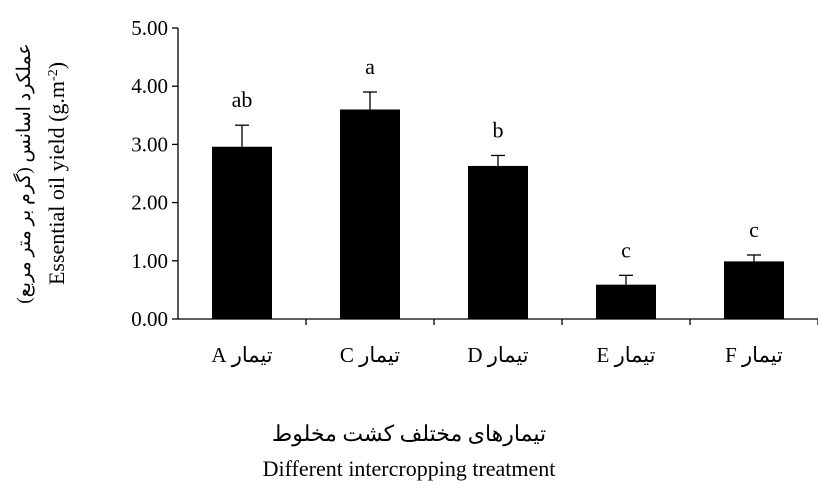 Image resolution: width=818 pixels, height=488 pixels. Describe the element at coordinates (754, 355) in the screenshot. I see `x-tick-label: تیمار F` at that location.